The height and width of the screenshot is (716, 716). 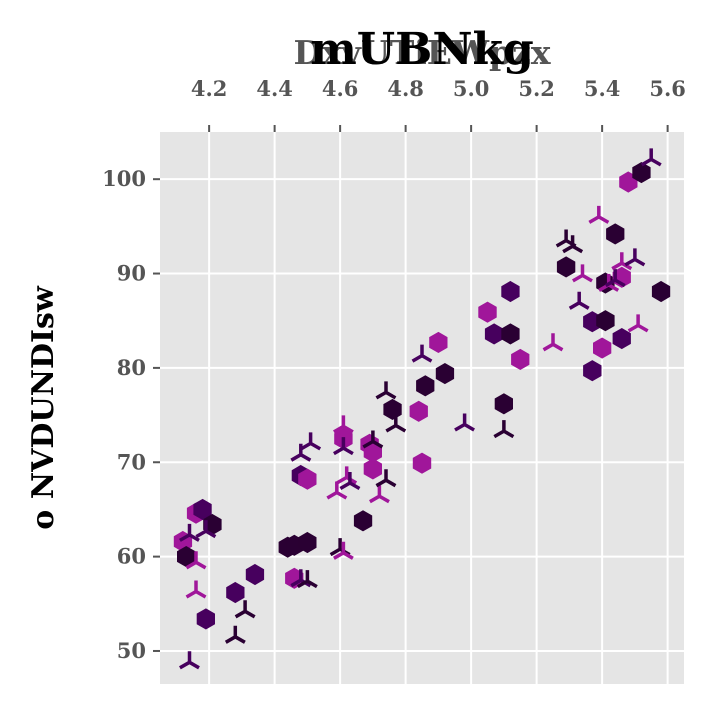 What do you see at coordinates (536, 88) in the screenshot?
I see `x-tick-label: 5.2` at bounding box center [536, 88].